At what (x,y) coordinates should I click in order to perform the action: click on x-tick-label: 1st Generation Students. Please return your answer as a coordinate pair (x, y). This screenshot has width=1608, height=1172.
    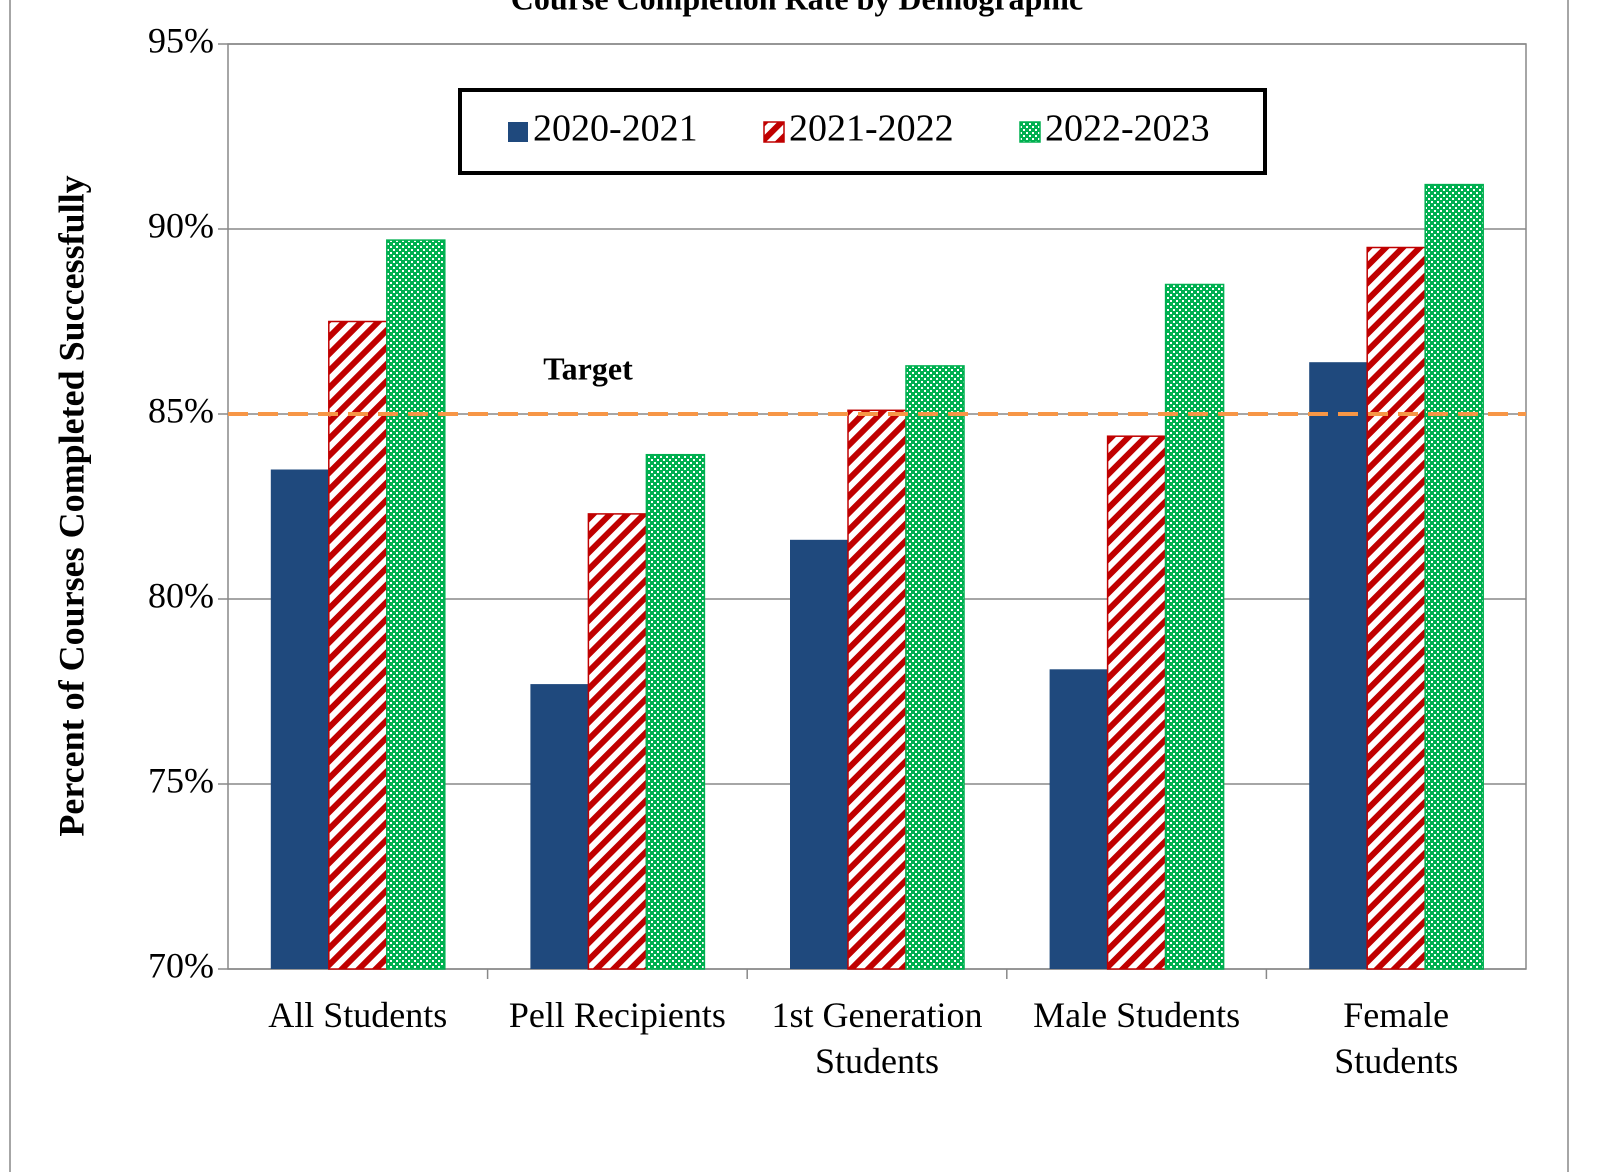
    Looking at the image, I should click on (877, 1038).